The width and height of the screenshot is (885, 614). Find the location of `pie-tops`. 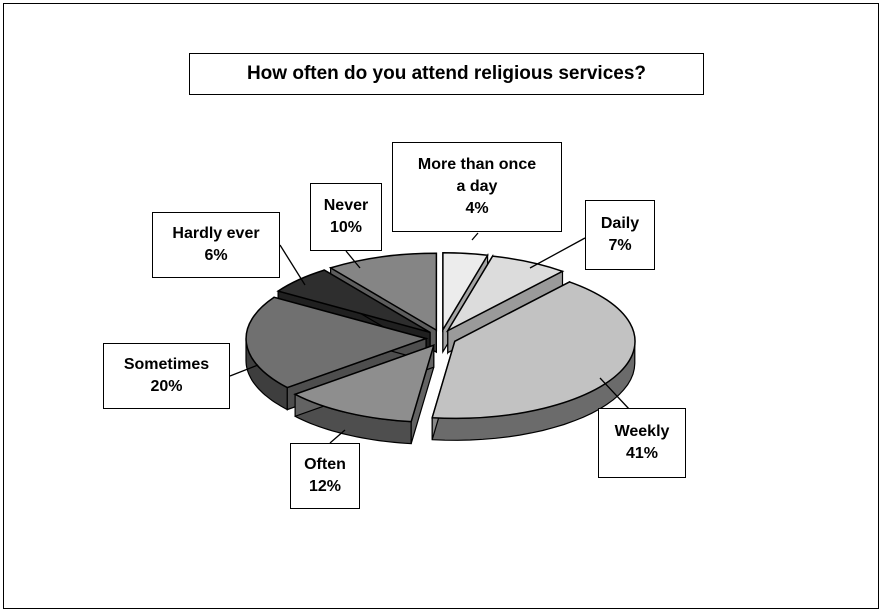

pie-tops is located at coordinates (440, 337).